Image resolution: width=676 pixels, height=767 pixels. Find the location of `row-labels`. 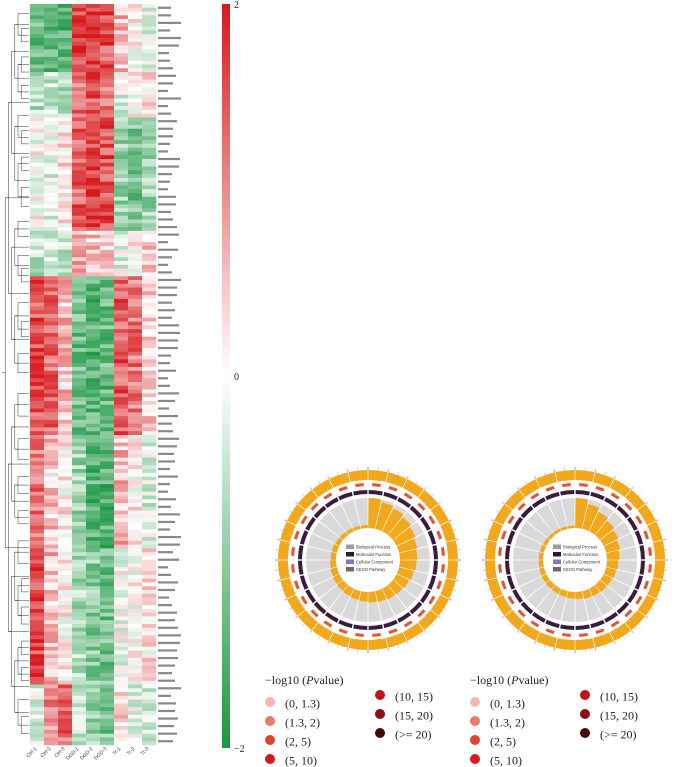

row-labels is located at coordinates (169, 375).